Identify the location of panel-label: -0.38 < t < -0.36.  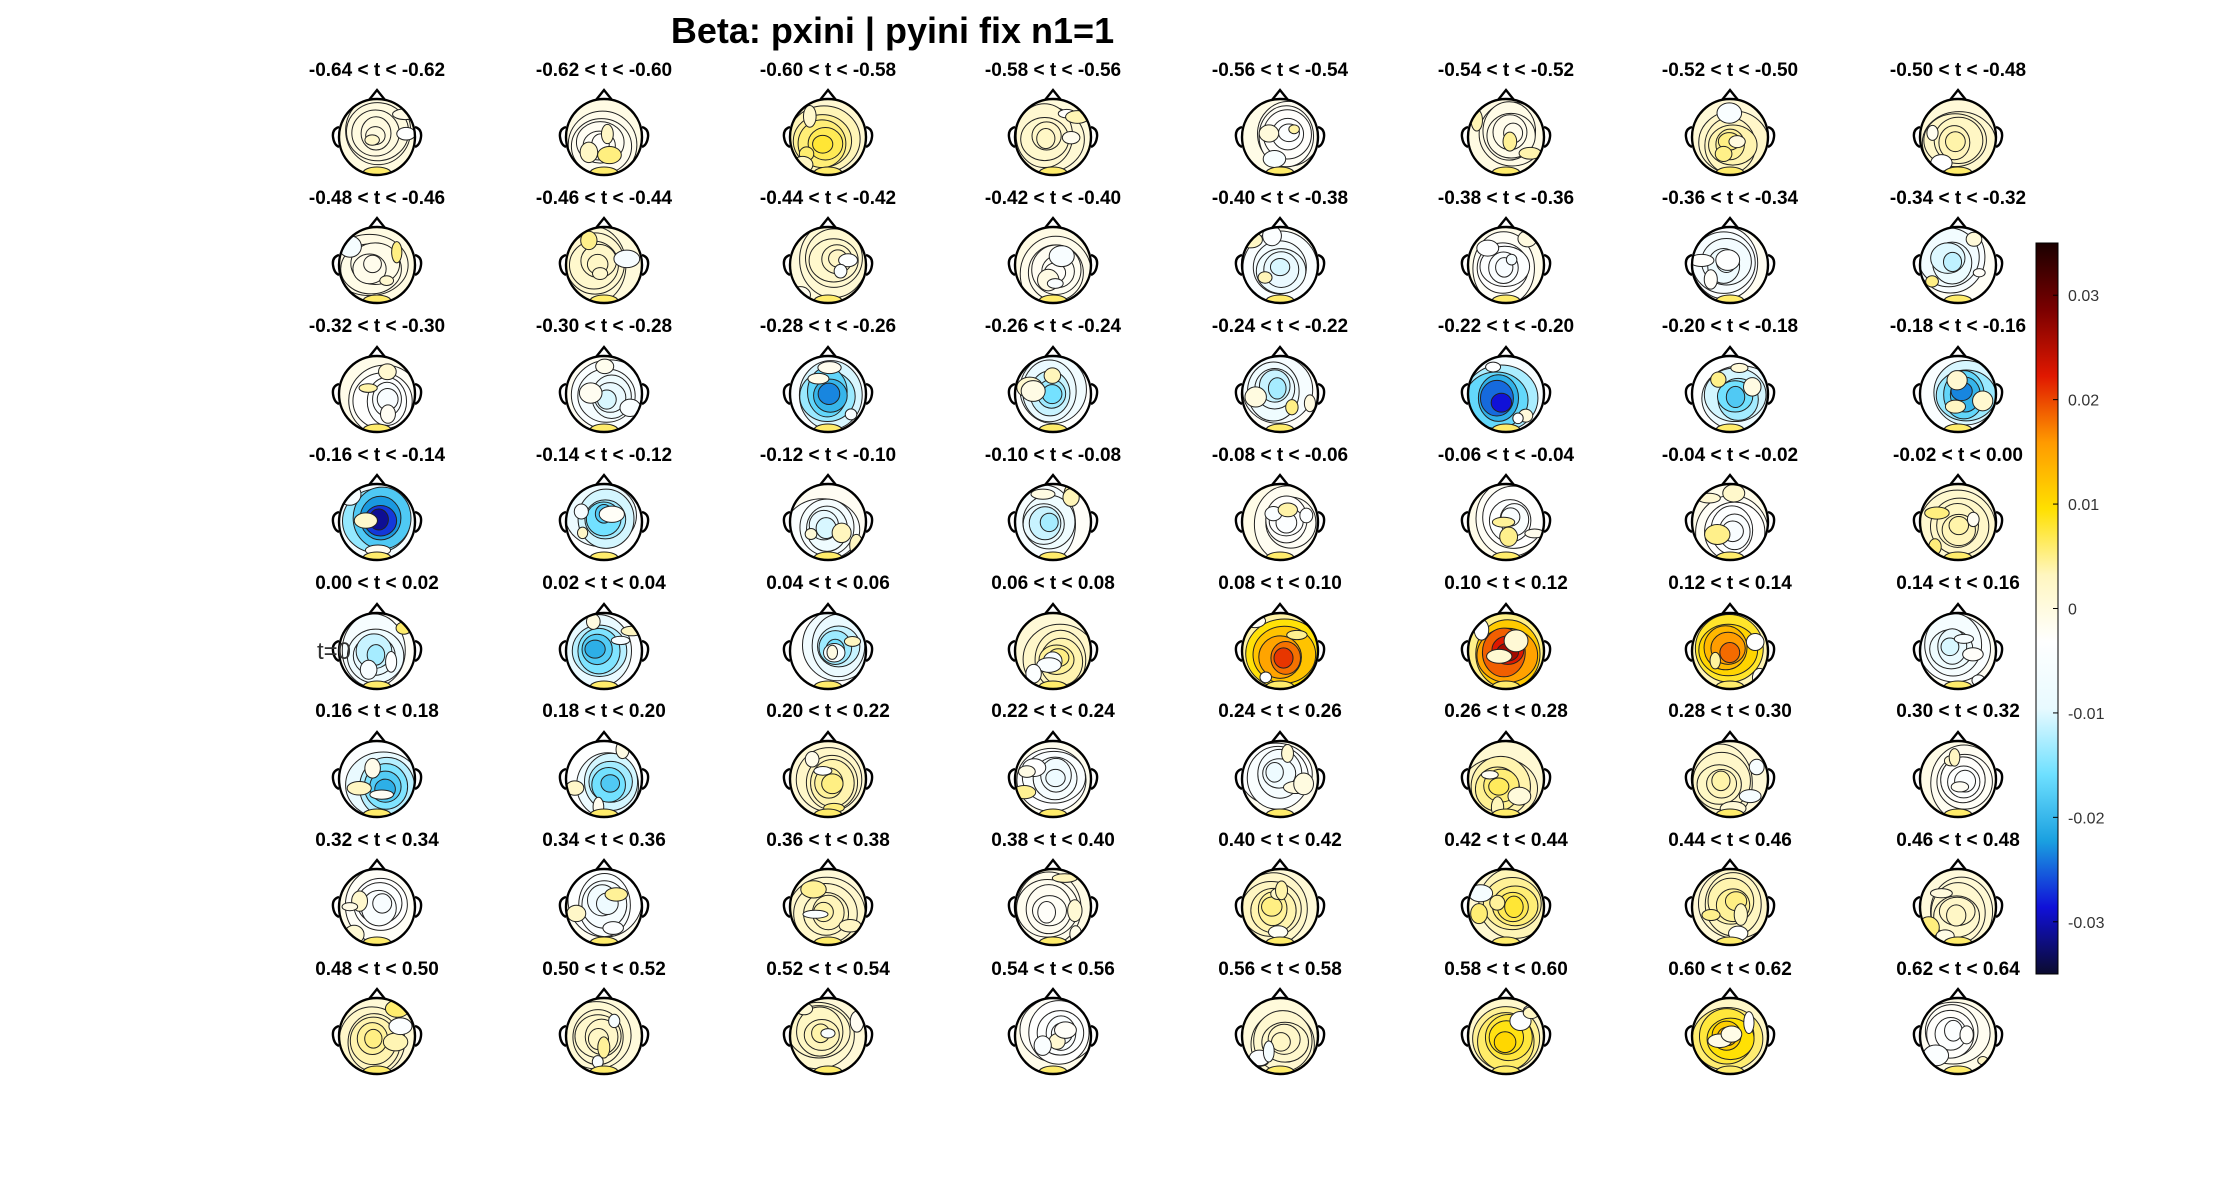
(1506, 198).